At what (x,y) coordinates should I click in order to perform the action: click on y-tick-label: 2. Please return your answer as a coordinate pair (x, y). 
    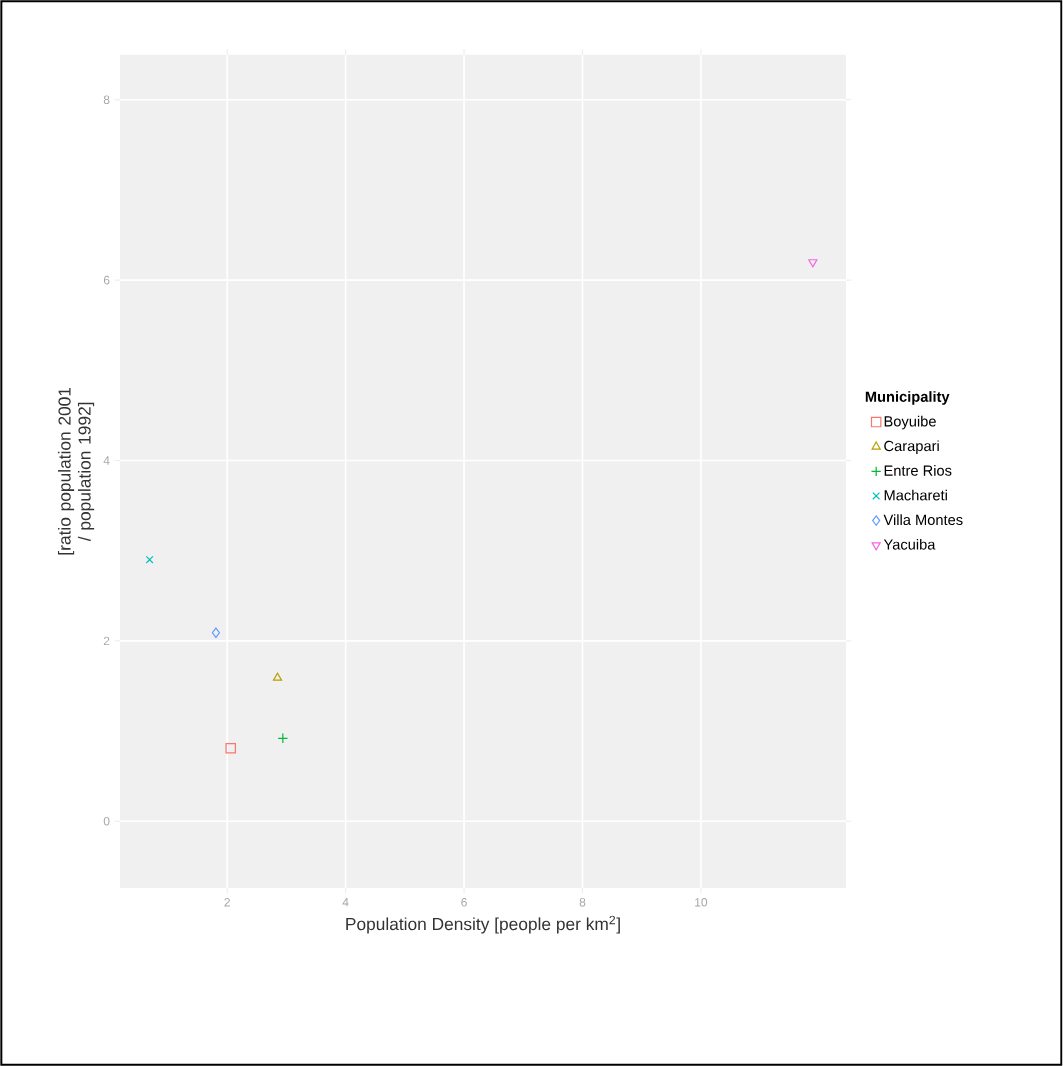
    Looking at the image, I should click on (107, 641).